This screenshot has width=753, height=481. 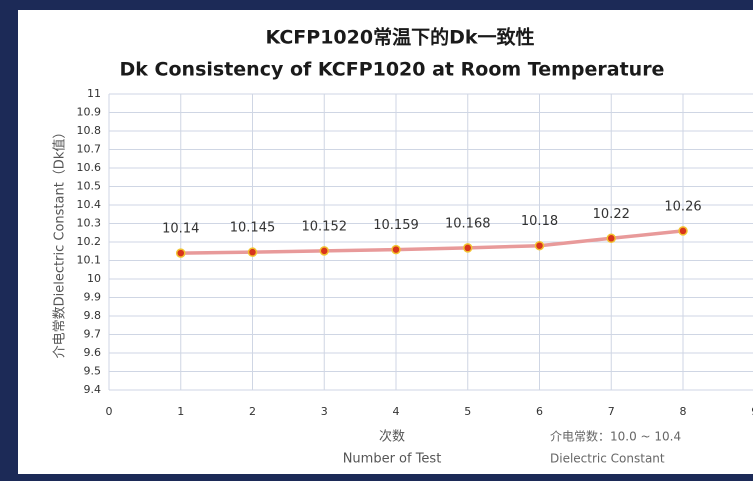 What do you see at coordinates (93, 352) in the screenshot?
I see `y-tick-label: 9.6` at bounding box center [93, 352].